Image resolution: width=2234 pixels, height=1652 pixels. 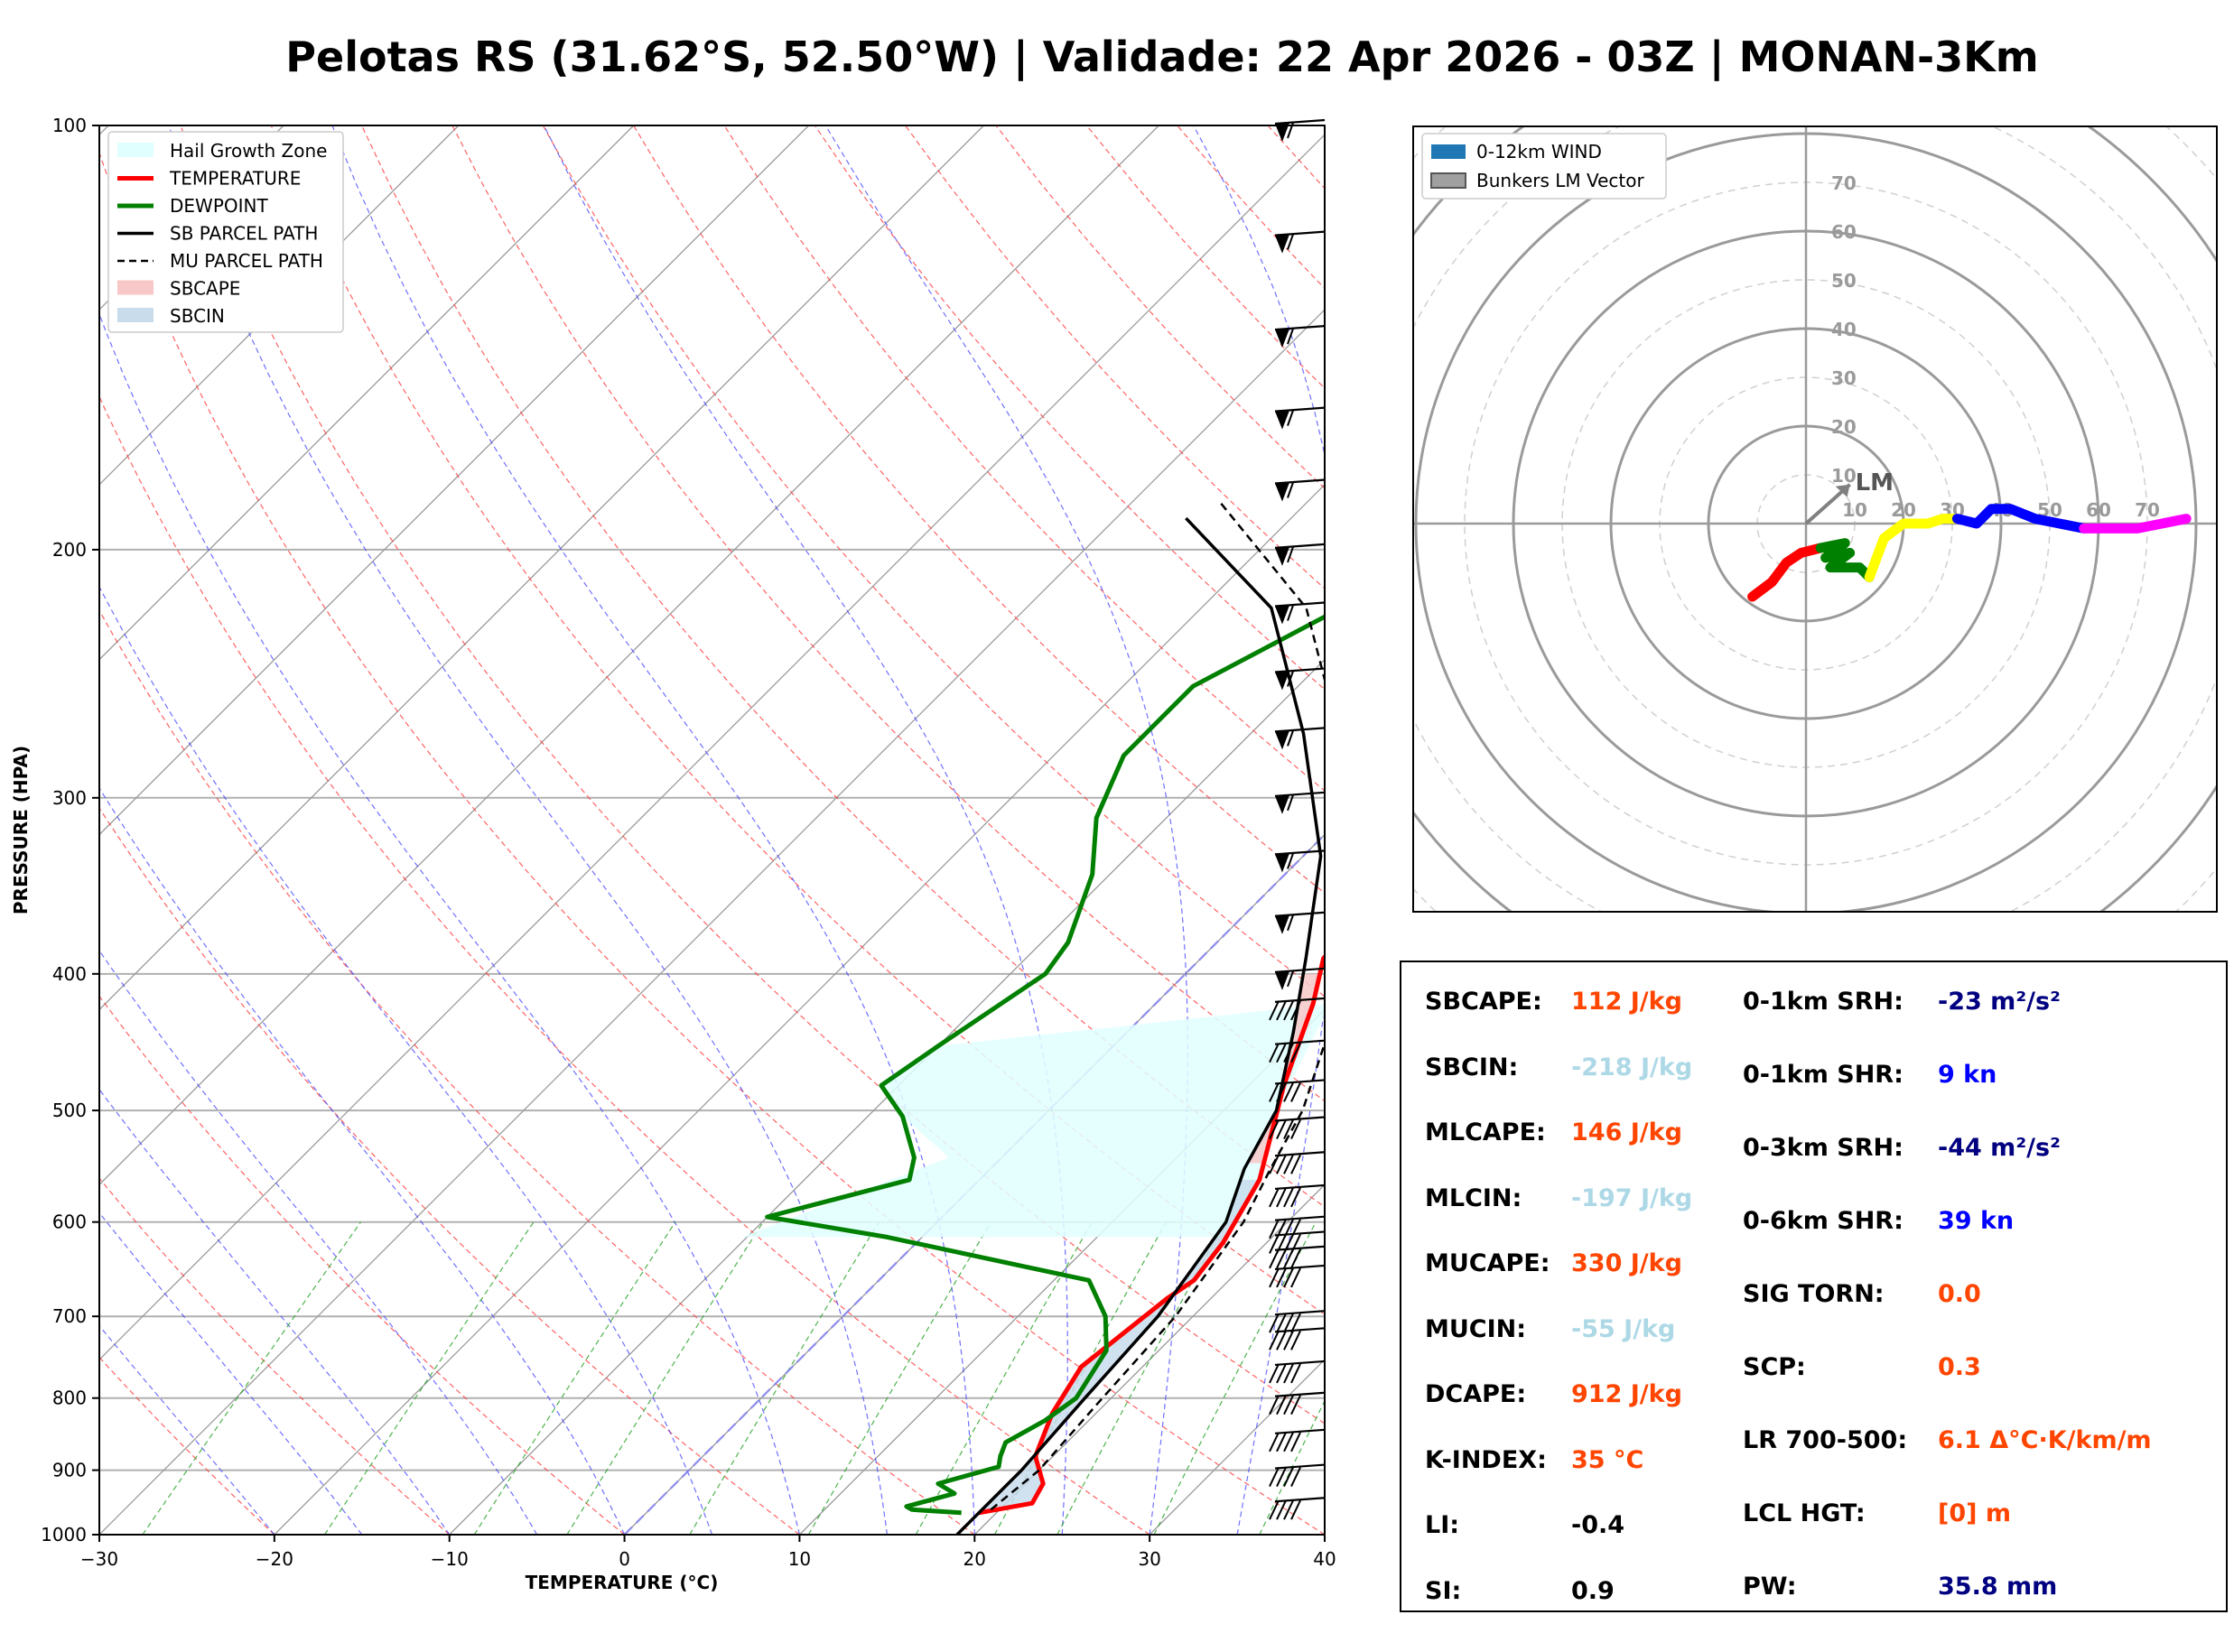 I want to click on y-tick-label: 800, so click(x=69, y=1398).